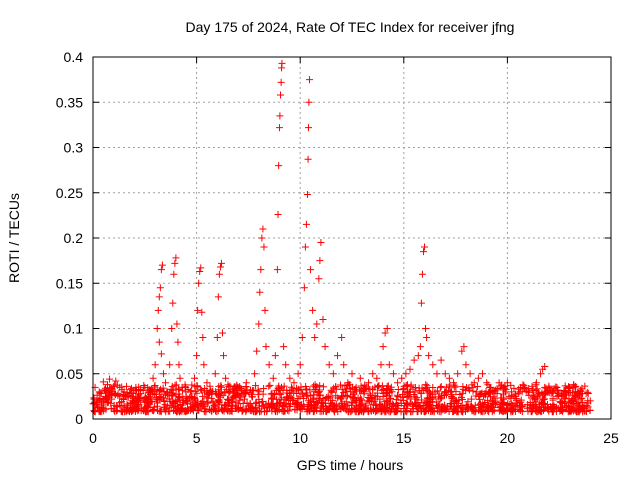  What do you see at coordinates (69, 283) in the screenshot?
I see `y-tick-label: 0.15` at bounding box center [69, 283].